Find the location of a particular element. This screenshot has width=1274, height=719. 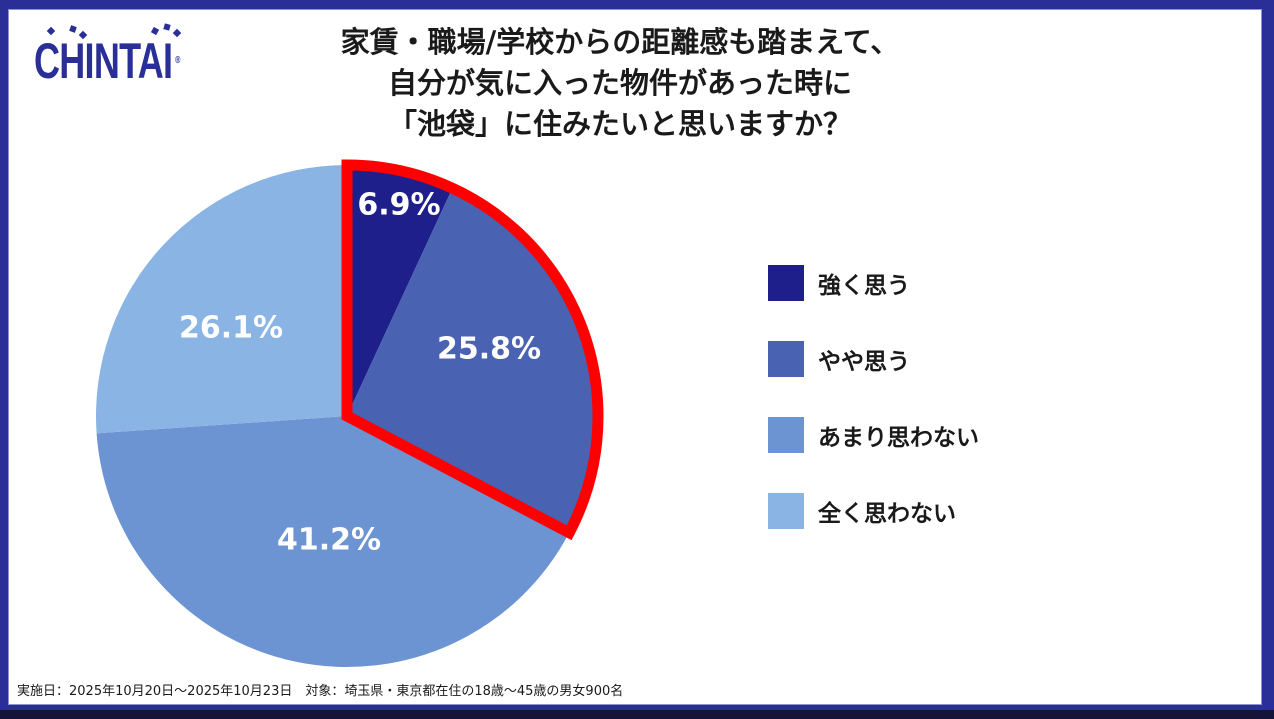

legend-label: あまり思わない is located at coordinates (898, 438).